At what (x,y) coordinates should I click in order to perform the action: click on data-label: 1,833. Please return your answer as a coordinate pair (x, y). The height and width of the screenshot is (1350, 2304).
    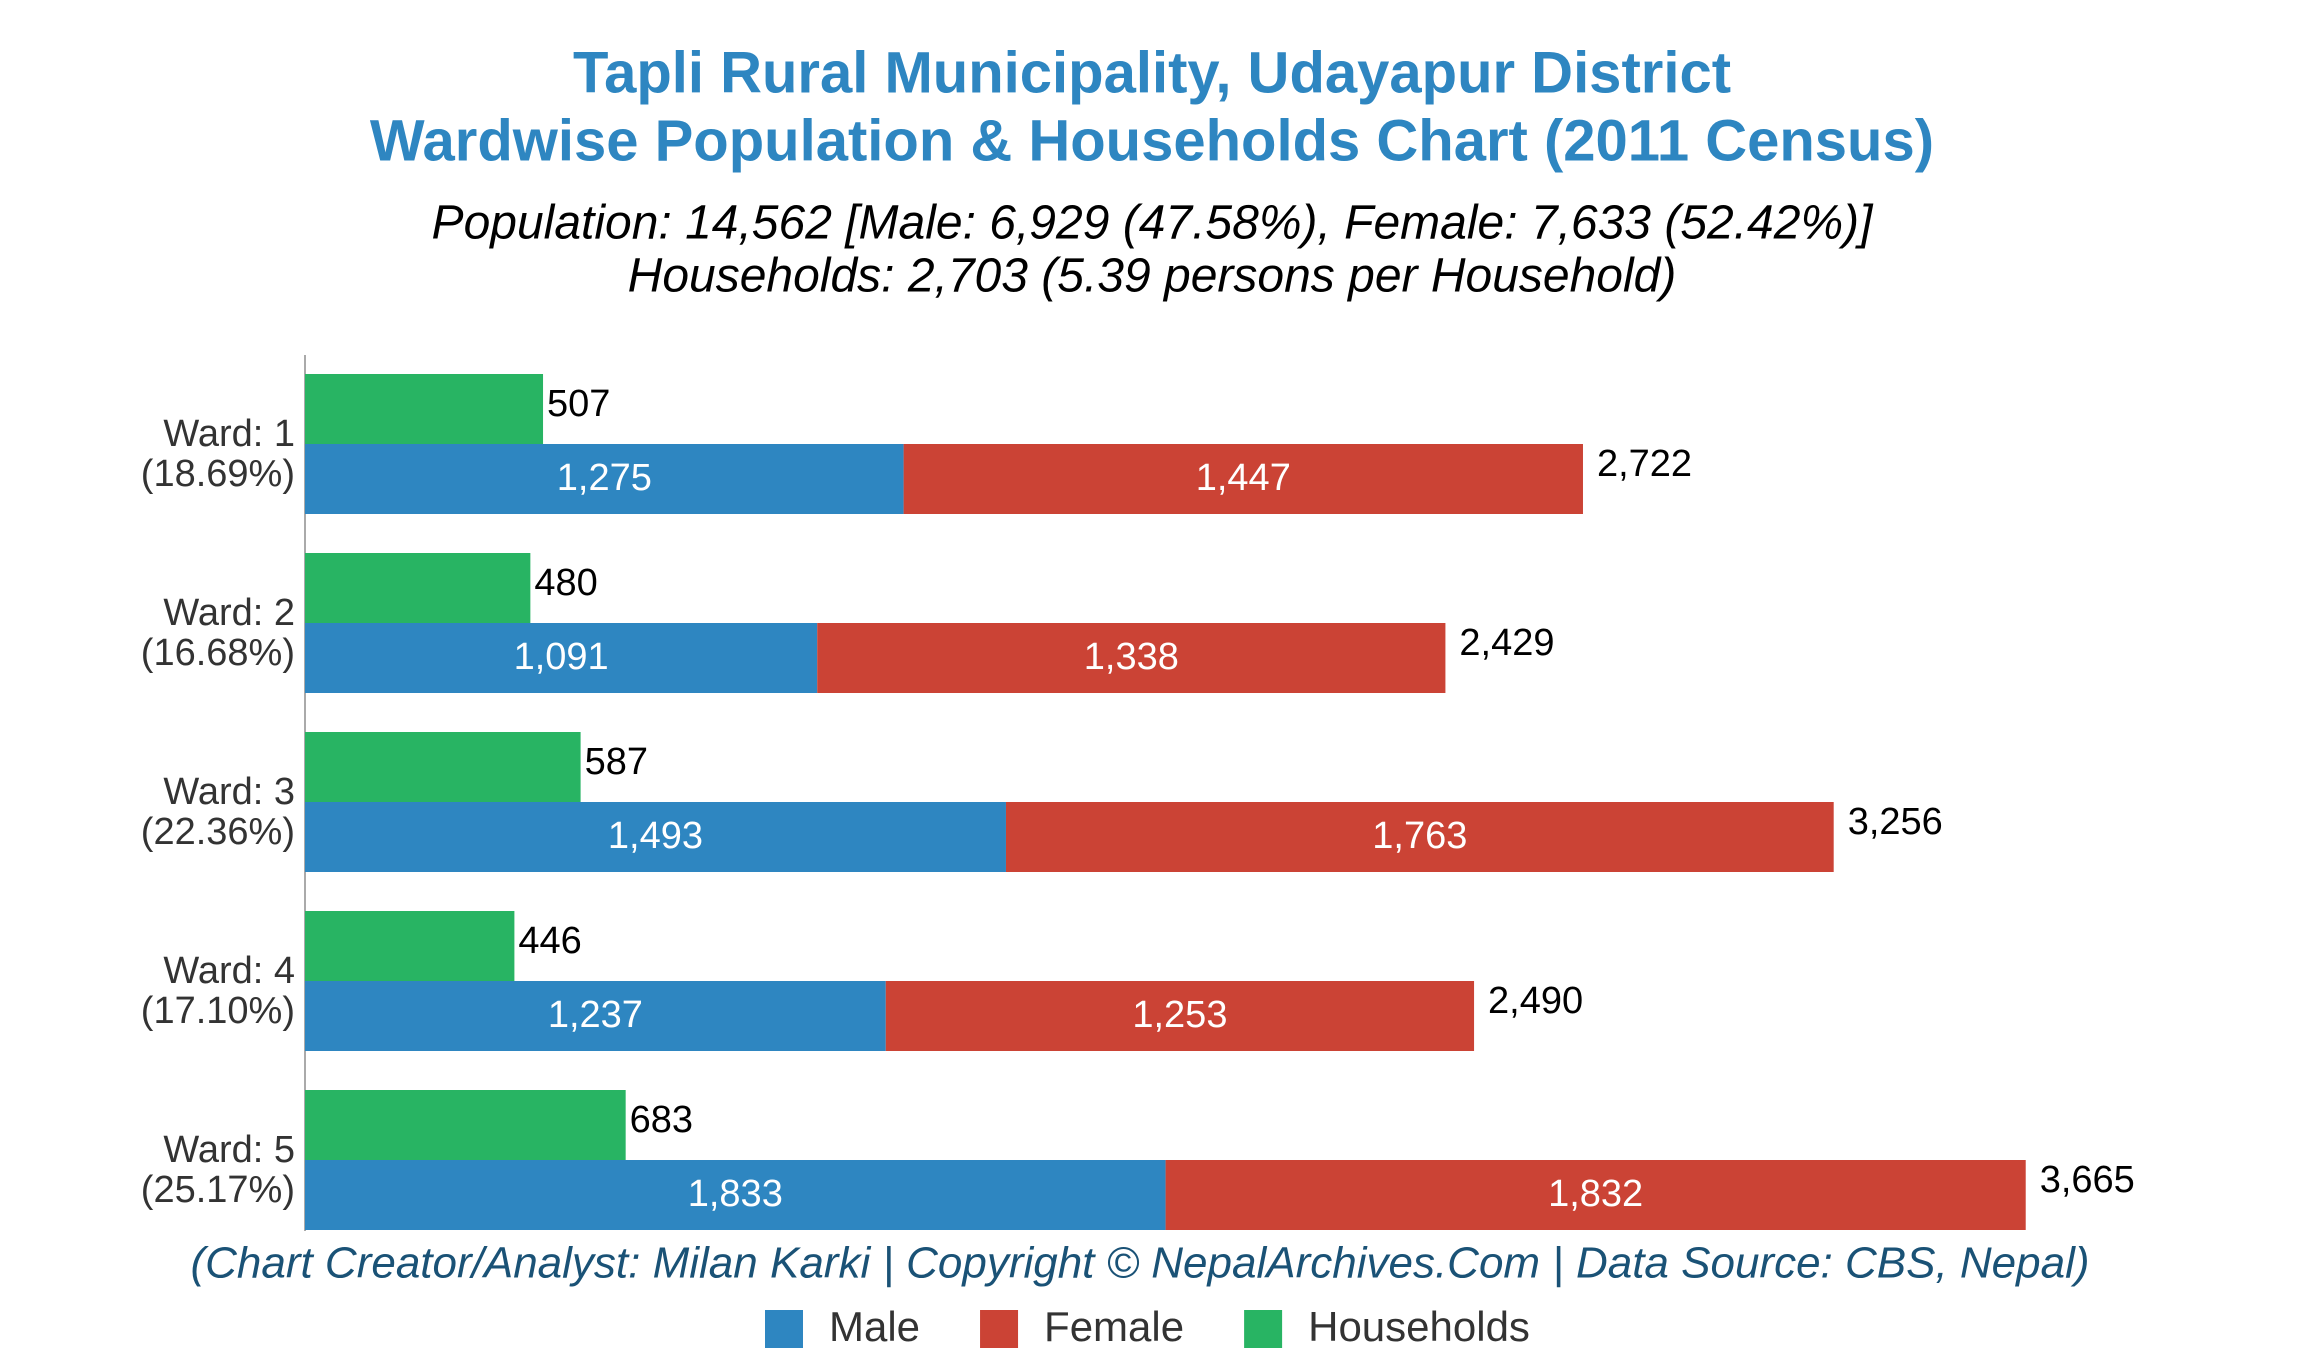
    Looking at the image, I should click on (735, 1194).